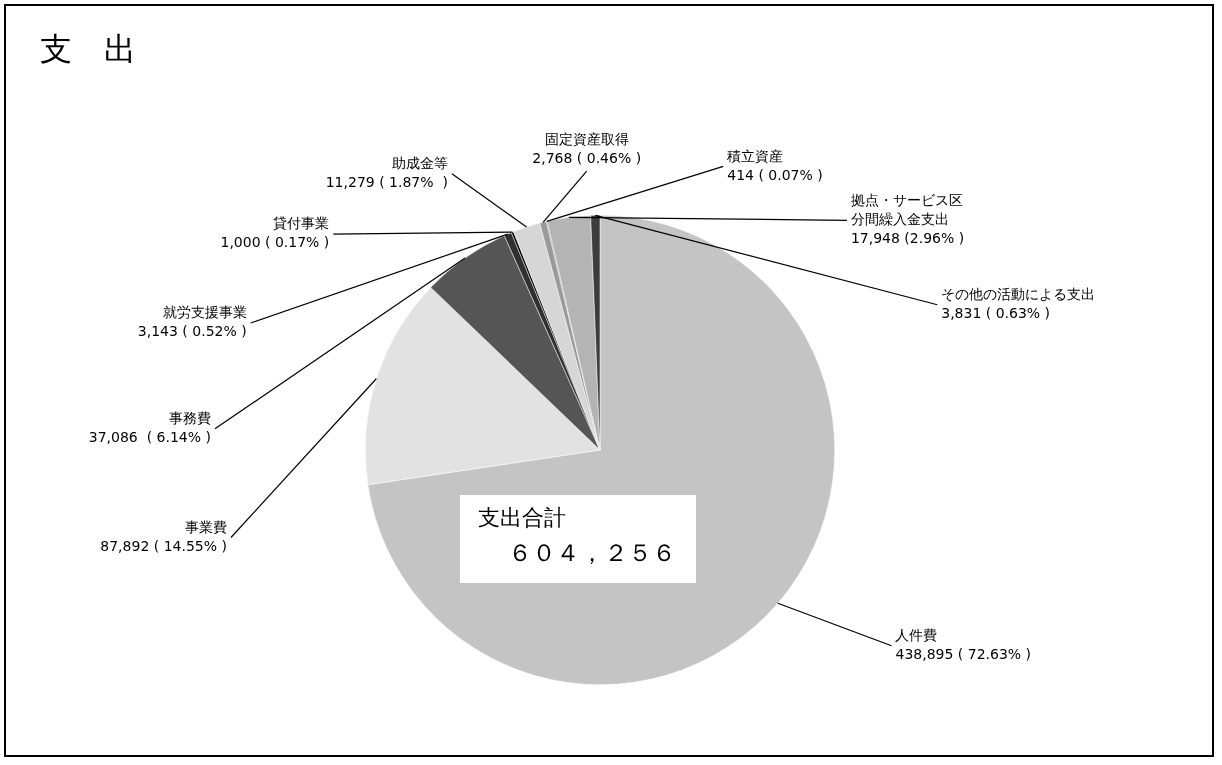 The image size is (1222, 765). I want to click on data-label: 414 ( 0.07% ), so click(775, 174).